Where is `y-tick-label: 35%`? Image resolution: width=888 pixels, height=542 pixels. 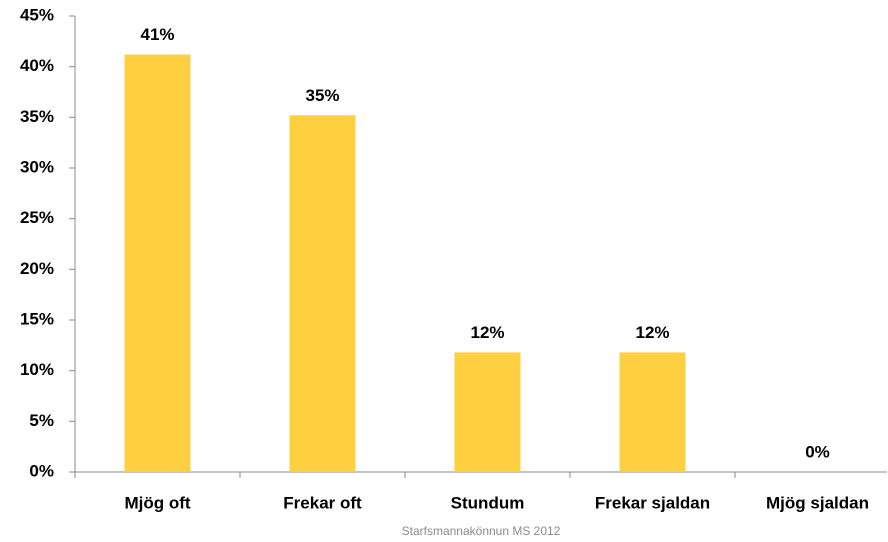
y-tick-label: 35% is located at coordinates (37, 116).